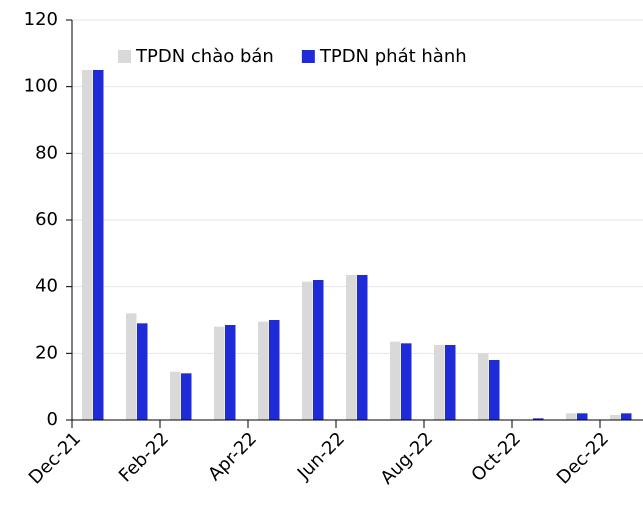 The image size is (643, 509). I want to click on x-tick-label: Dec-22, so click(583, 458).